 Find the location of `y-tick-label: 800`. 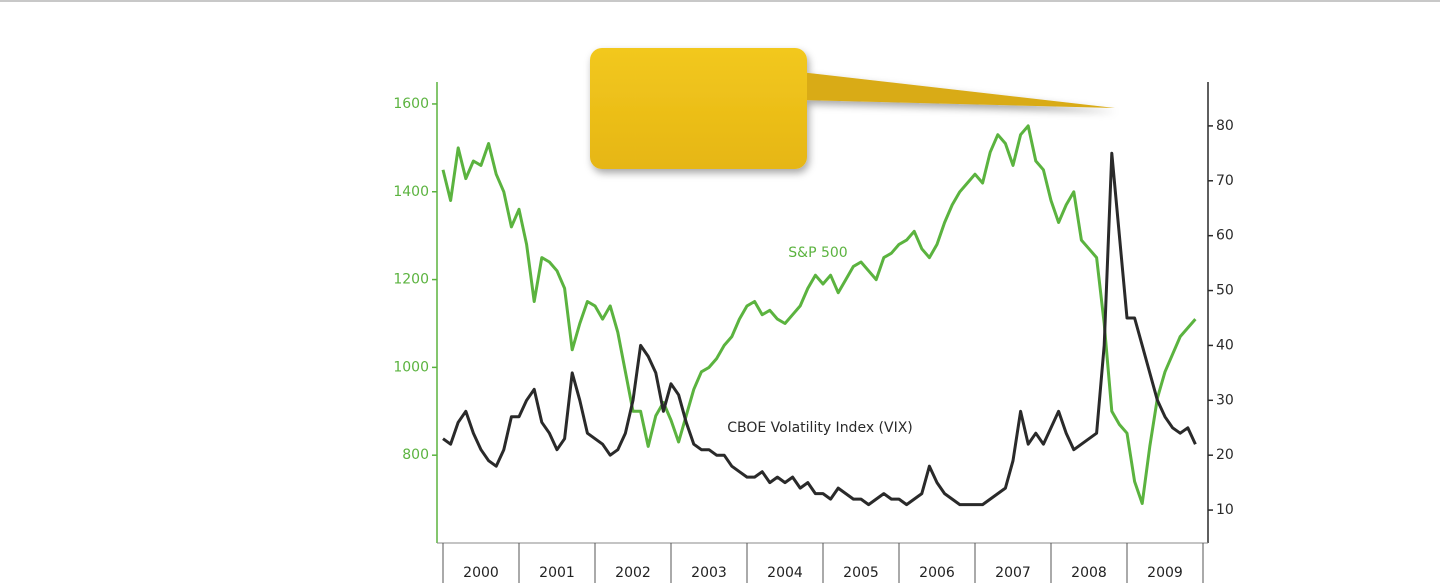

y-tick-label: 800 is located at coordinates (415, 455).